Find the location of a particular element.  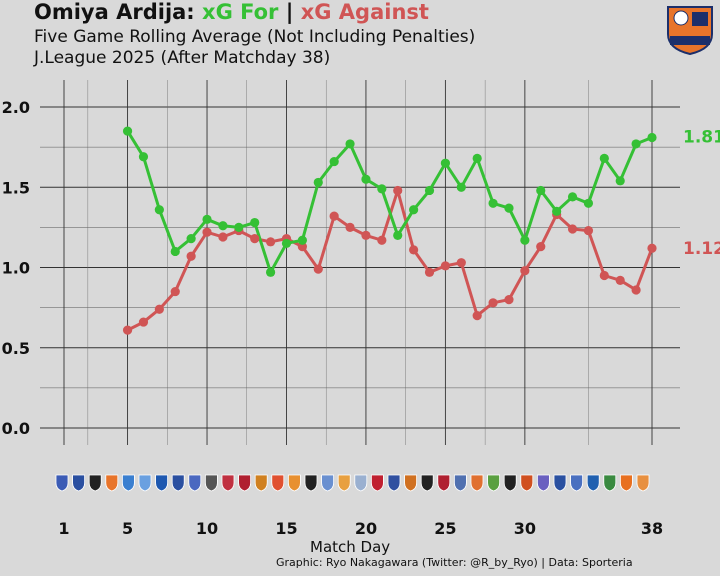

x-tick-label: 10 is located at coordinates (207, 528).